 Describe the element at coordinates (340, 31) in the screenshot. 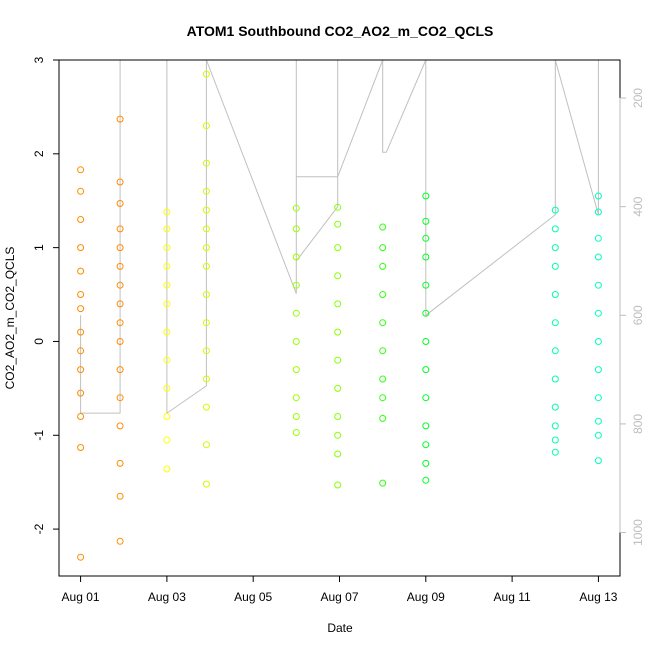

I see `chart-title: ATOM1 Southbound CO2_AO2_m_CO2_QCLS` at that location.